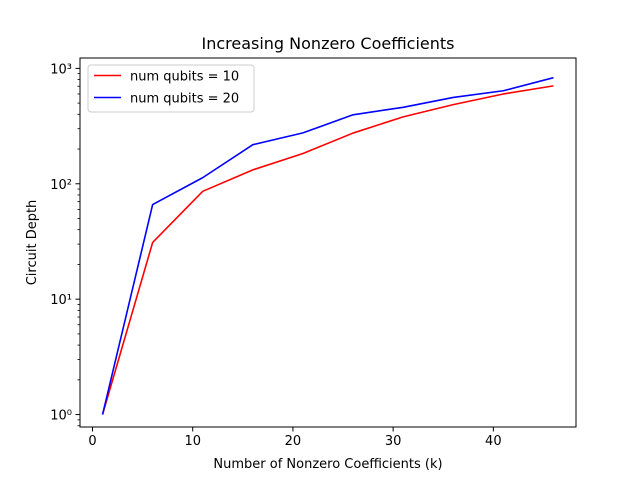  Describe the element at coordinates (32, 243) in the screenshot. I see `y-axis-label: Circuit Depth` at that location.